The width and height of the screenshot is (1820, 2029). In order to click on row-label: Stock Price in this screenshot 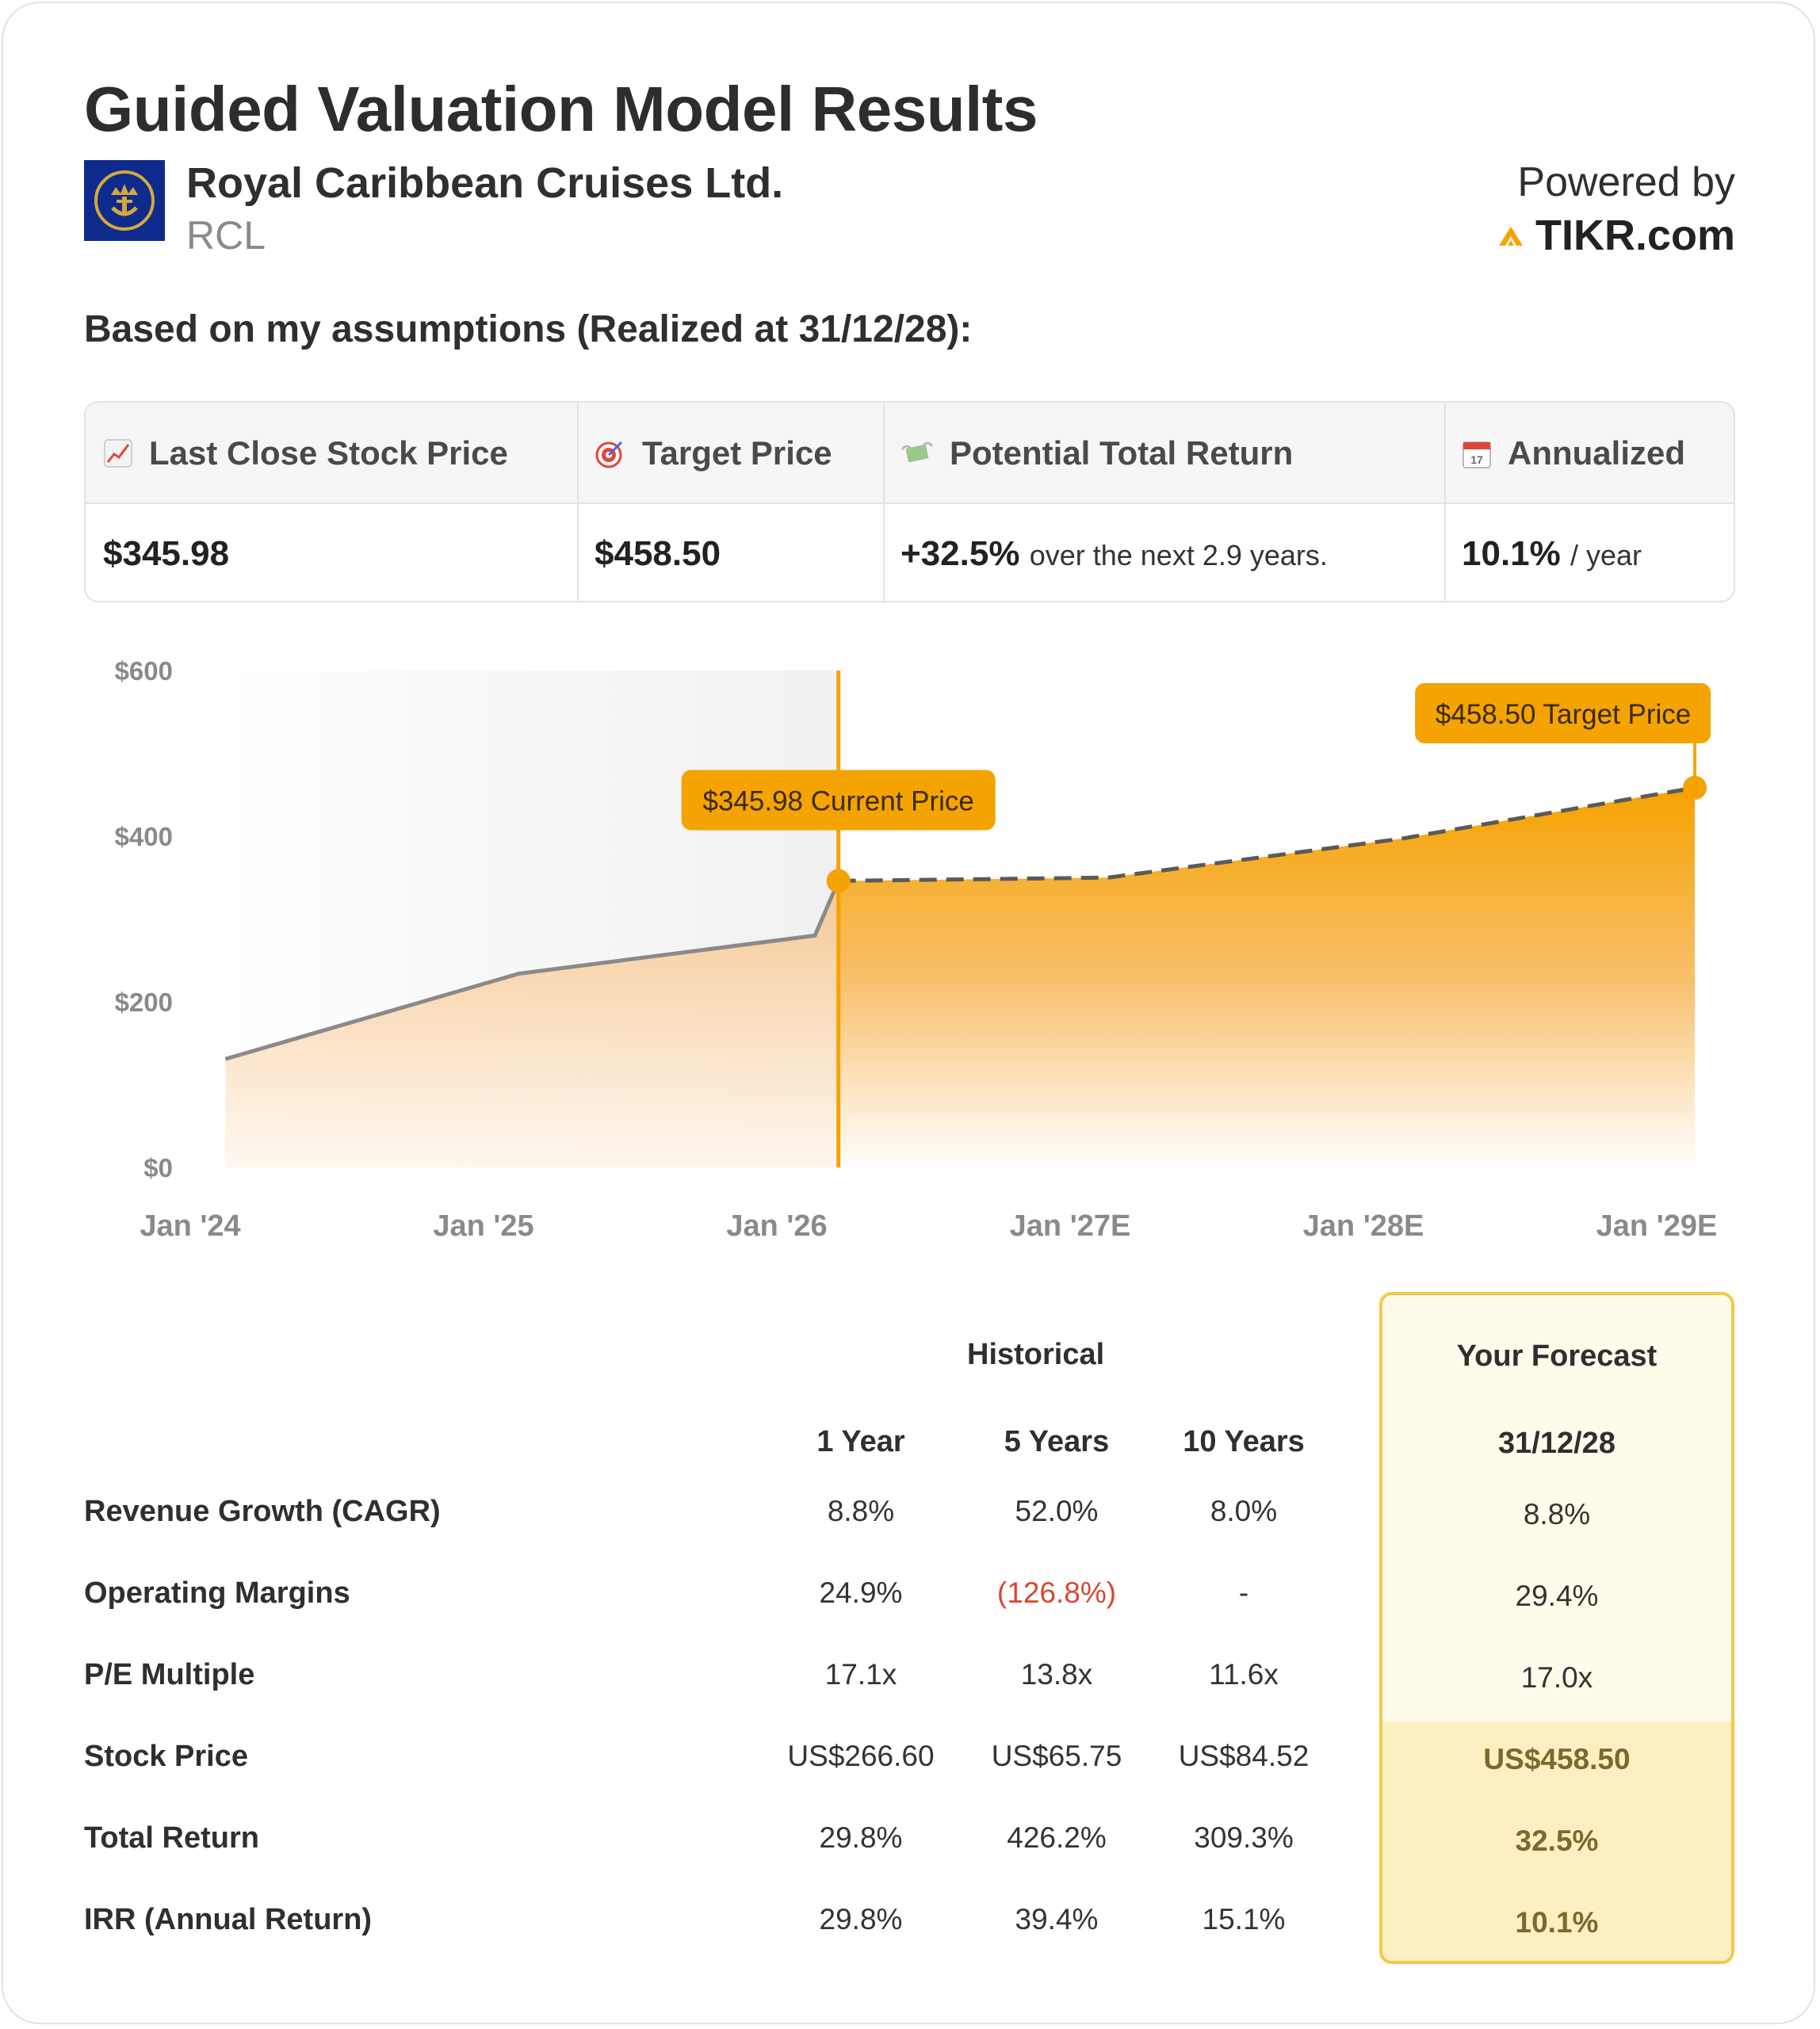, I will do `click(166, 1756)`.